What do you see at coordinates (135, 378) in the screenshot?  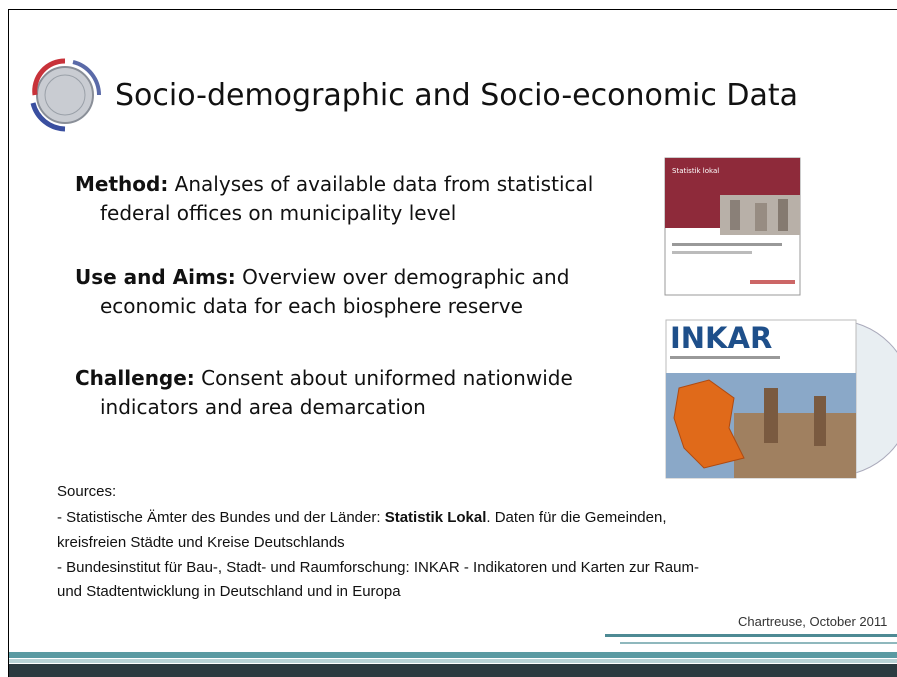 I see `bullet-label: Challenge:` at bounding box center [135, 378].